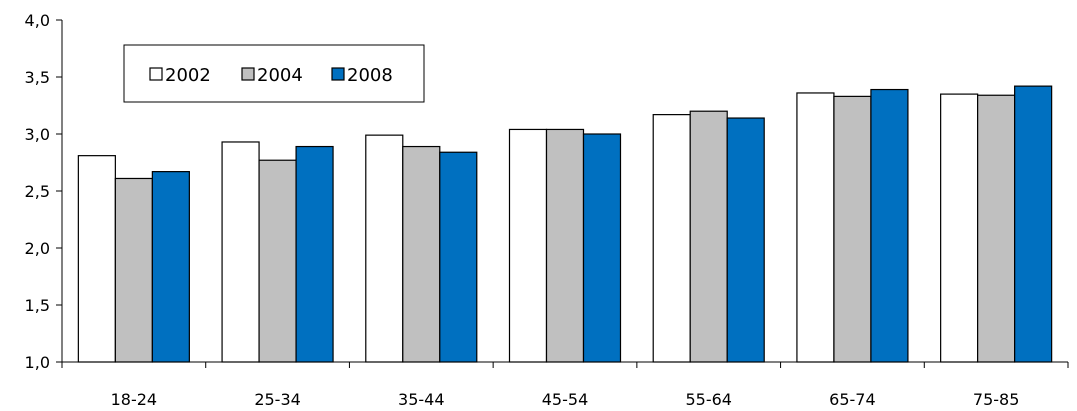  I want to click on legend-swatch-2008, so click(338, 74).